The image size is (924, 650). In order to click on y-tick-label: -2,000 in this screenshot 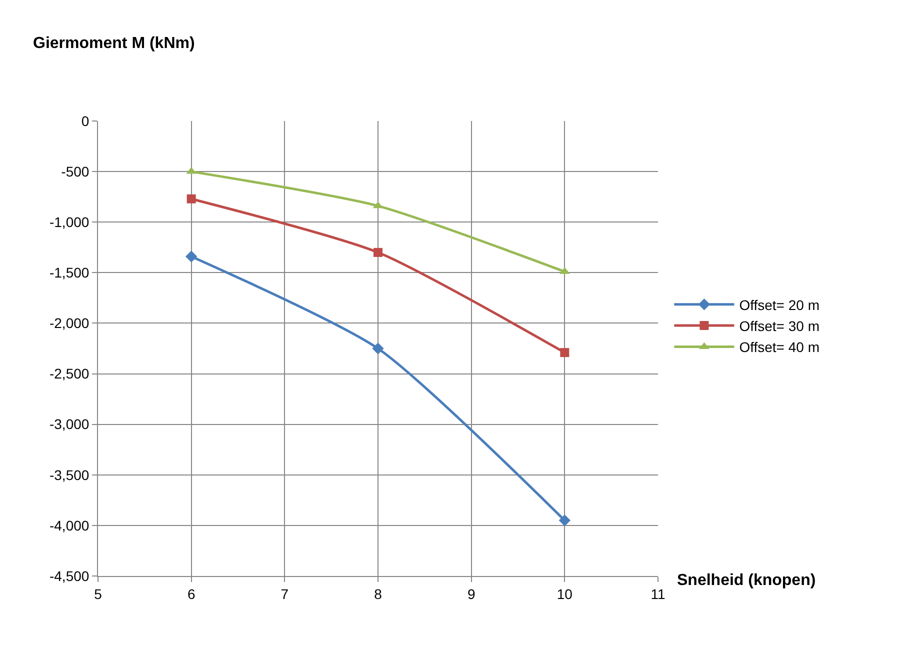, I will do `click(69, 323)`.